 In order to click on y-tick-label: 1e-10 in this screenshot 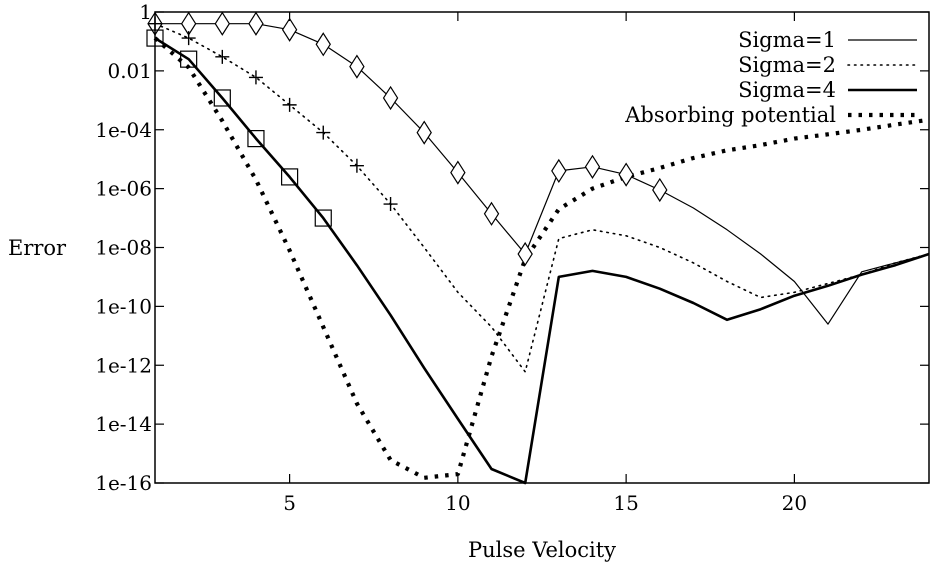, I will do `click(123, 306)`.